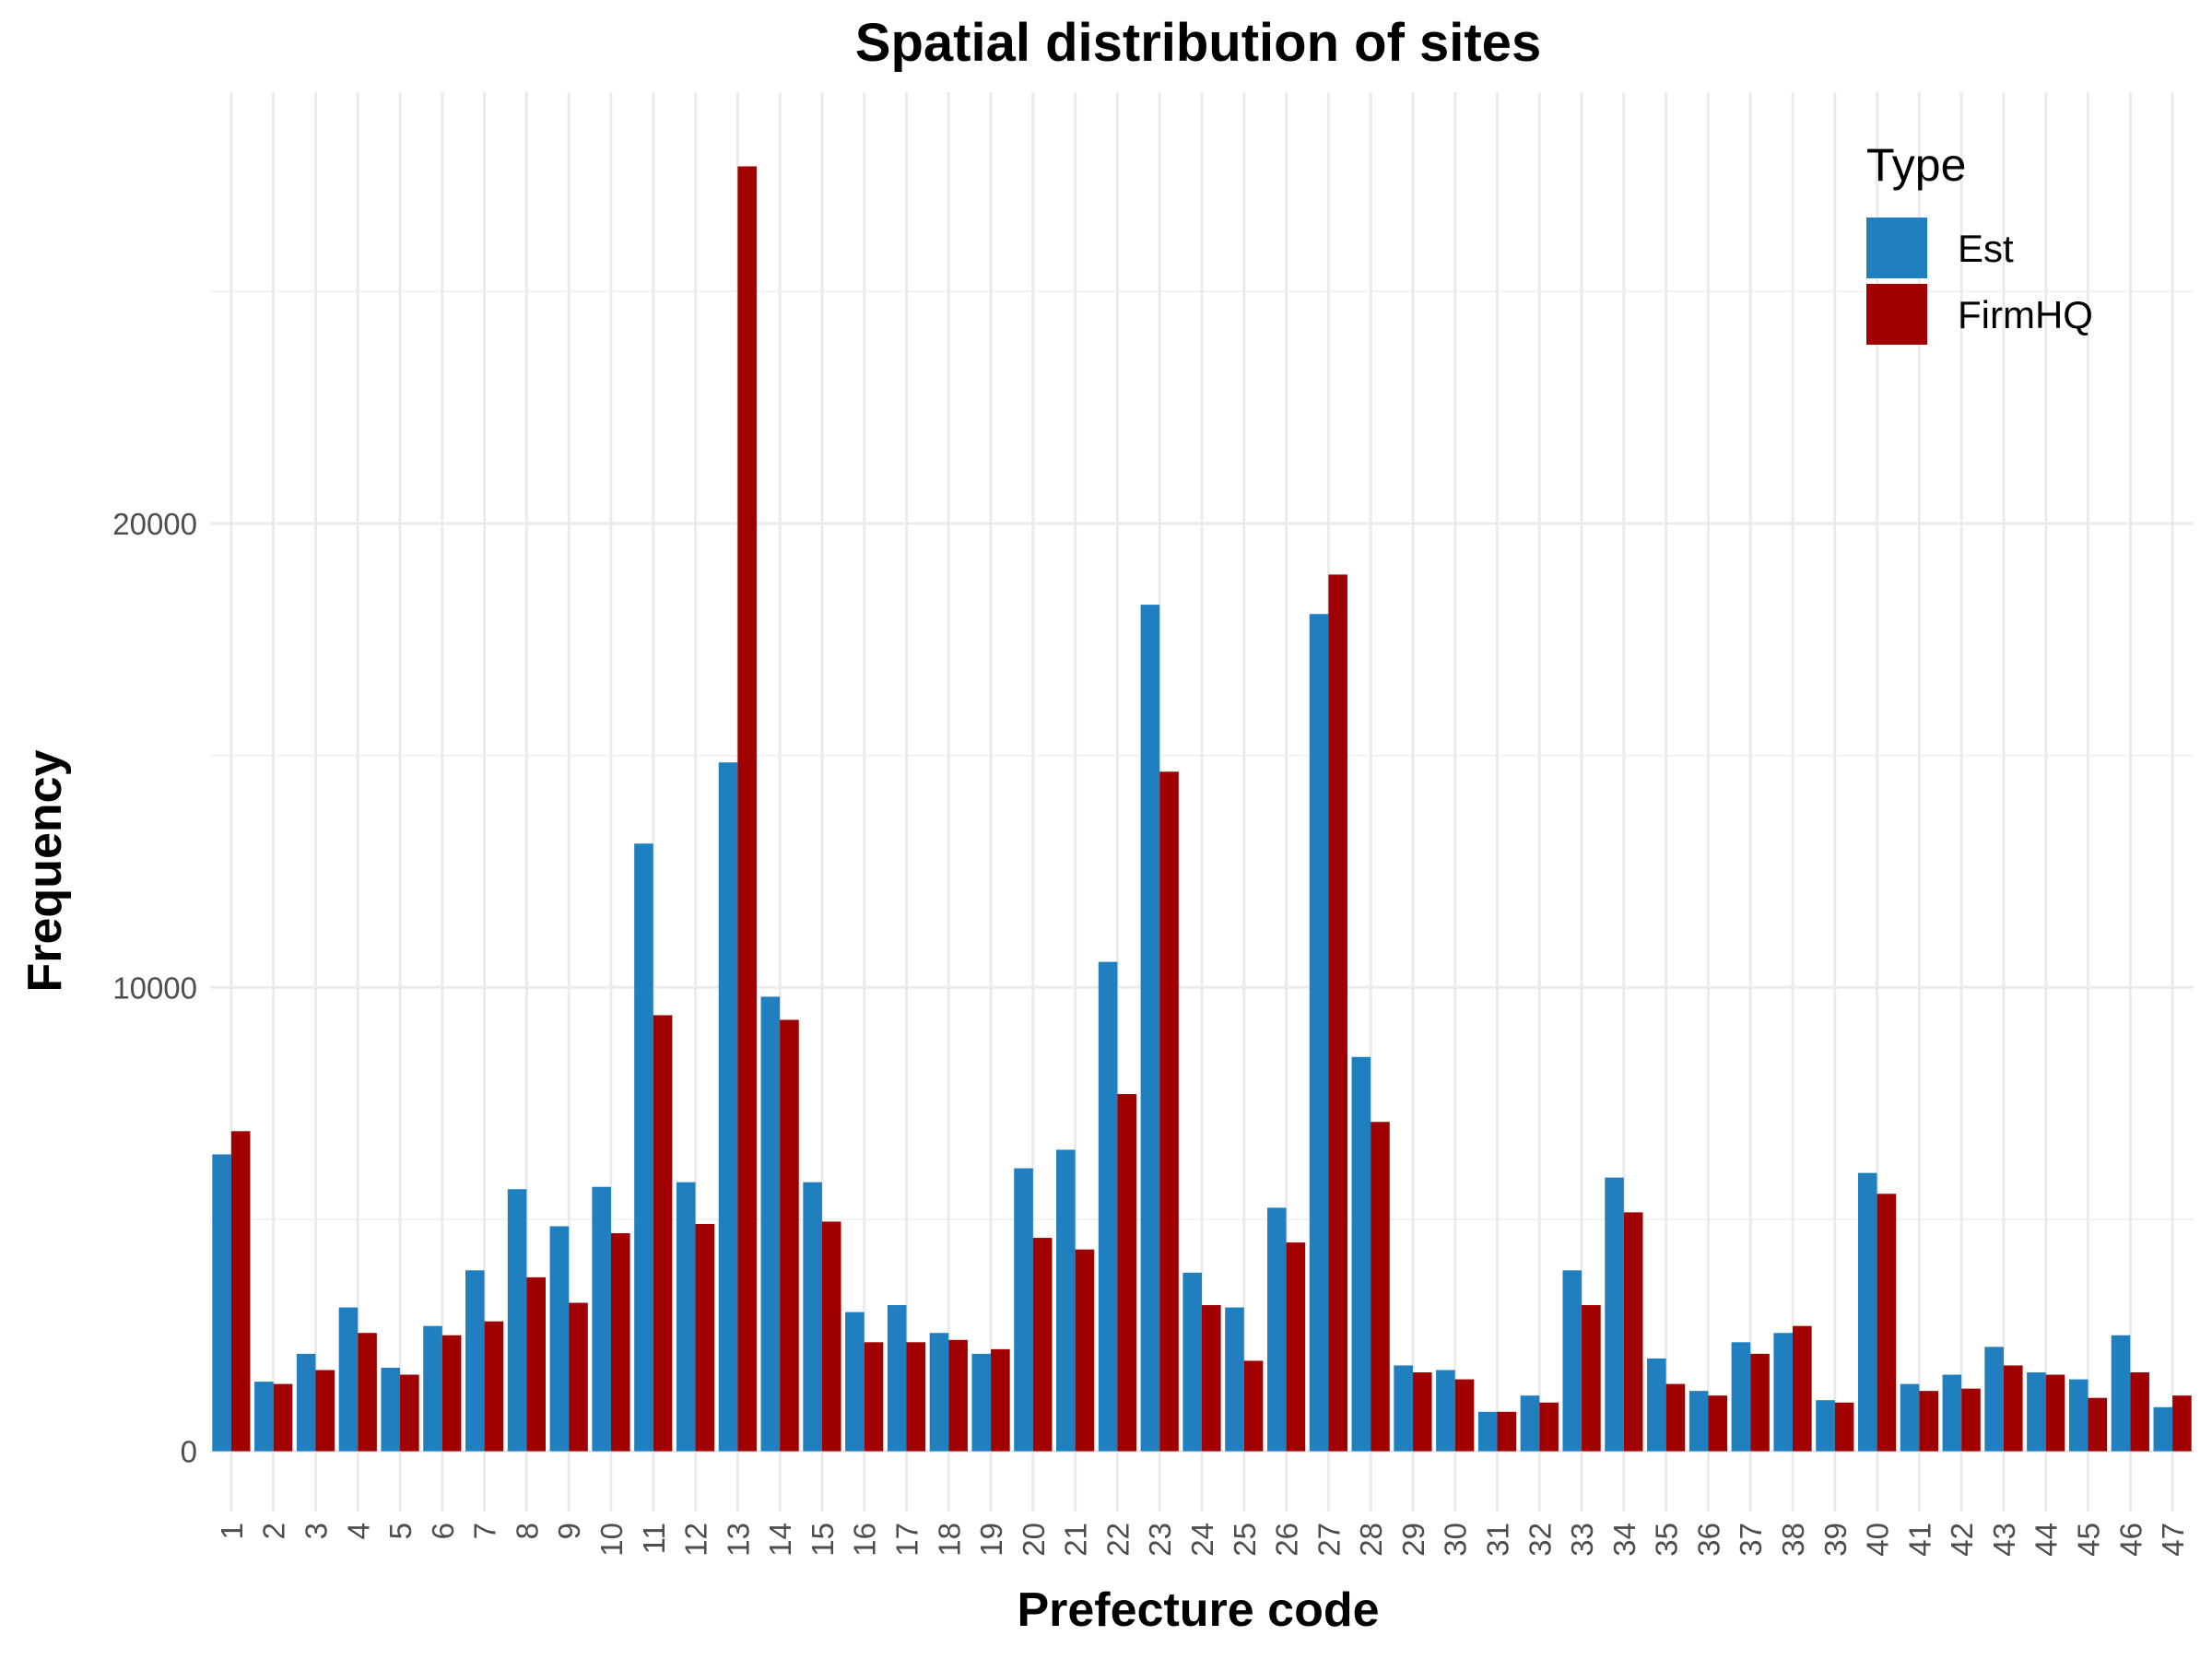 This screenshot has width=2212, height=1659. I want to click on y-tick-label: 20000, so click(154, 524).